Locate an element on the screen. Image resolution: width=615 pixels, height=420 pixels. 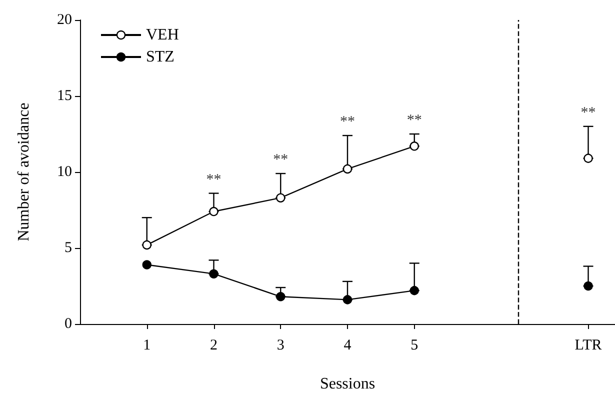
legend-label: VEH is located at coordinates (163, 35).